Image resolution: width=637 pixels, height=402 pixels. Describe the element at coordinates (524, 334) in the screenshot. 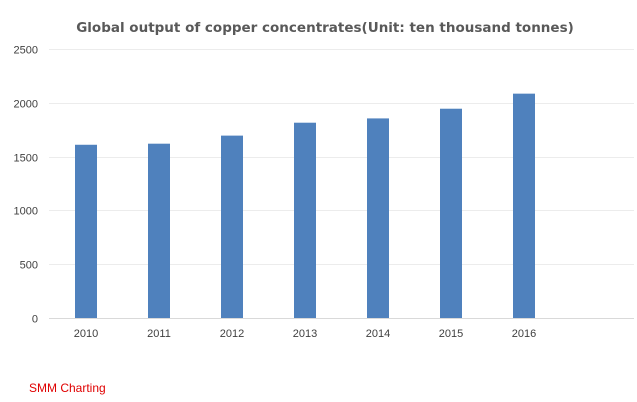

I see `x-tick-label: 2016` at that location.